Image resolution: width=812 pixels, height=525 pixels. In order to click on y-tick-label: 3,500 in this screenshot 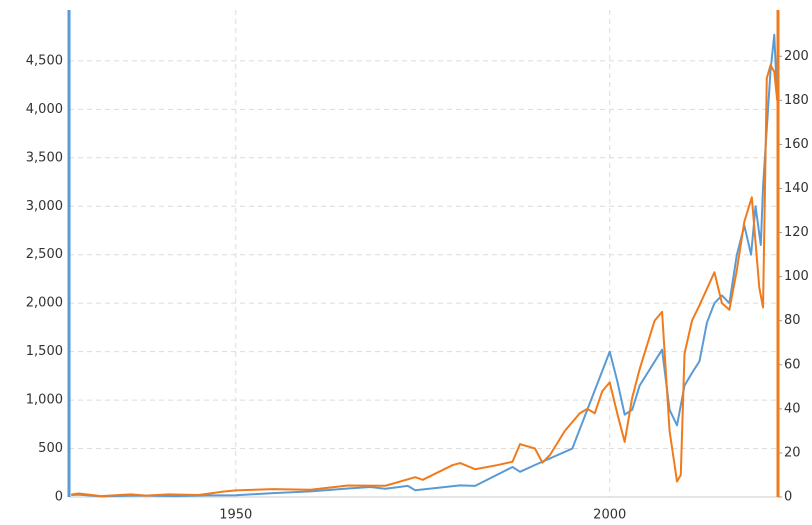, I will do `click(44, 157)`.